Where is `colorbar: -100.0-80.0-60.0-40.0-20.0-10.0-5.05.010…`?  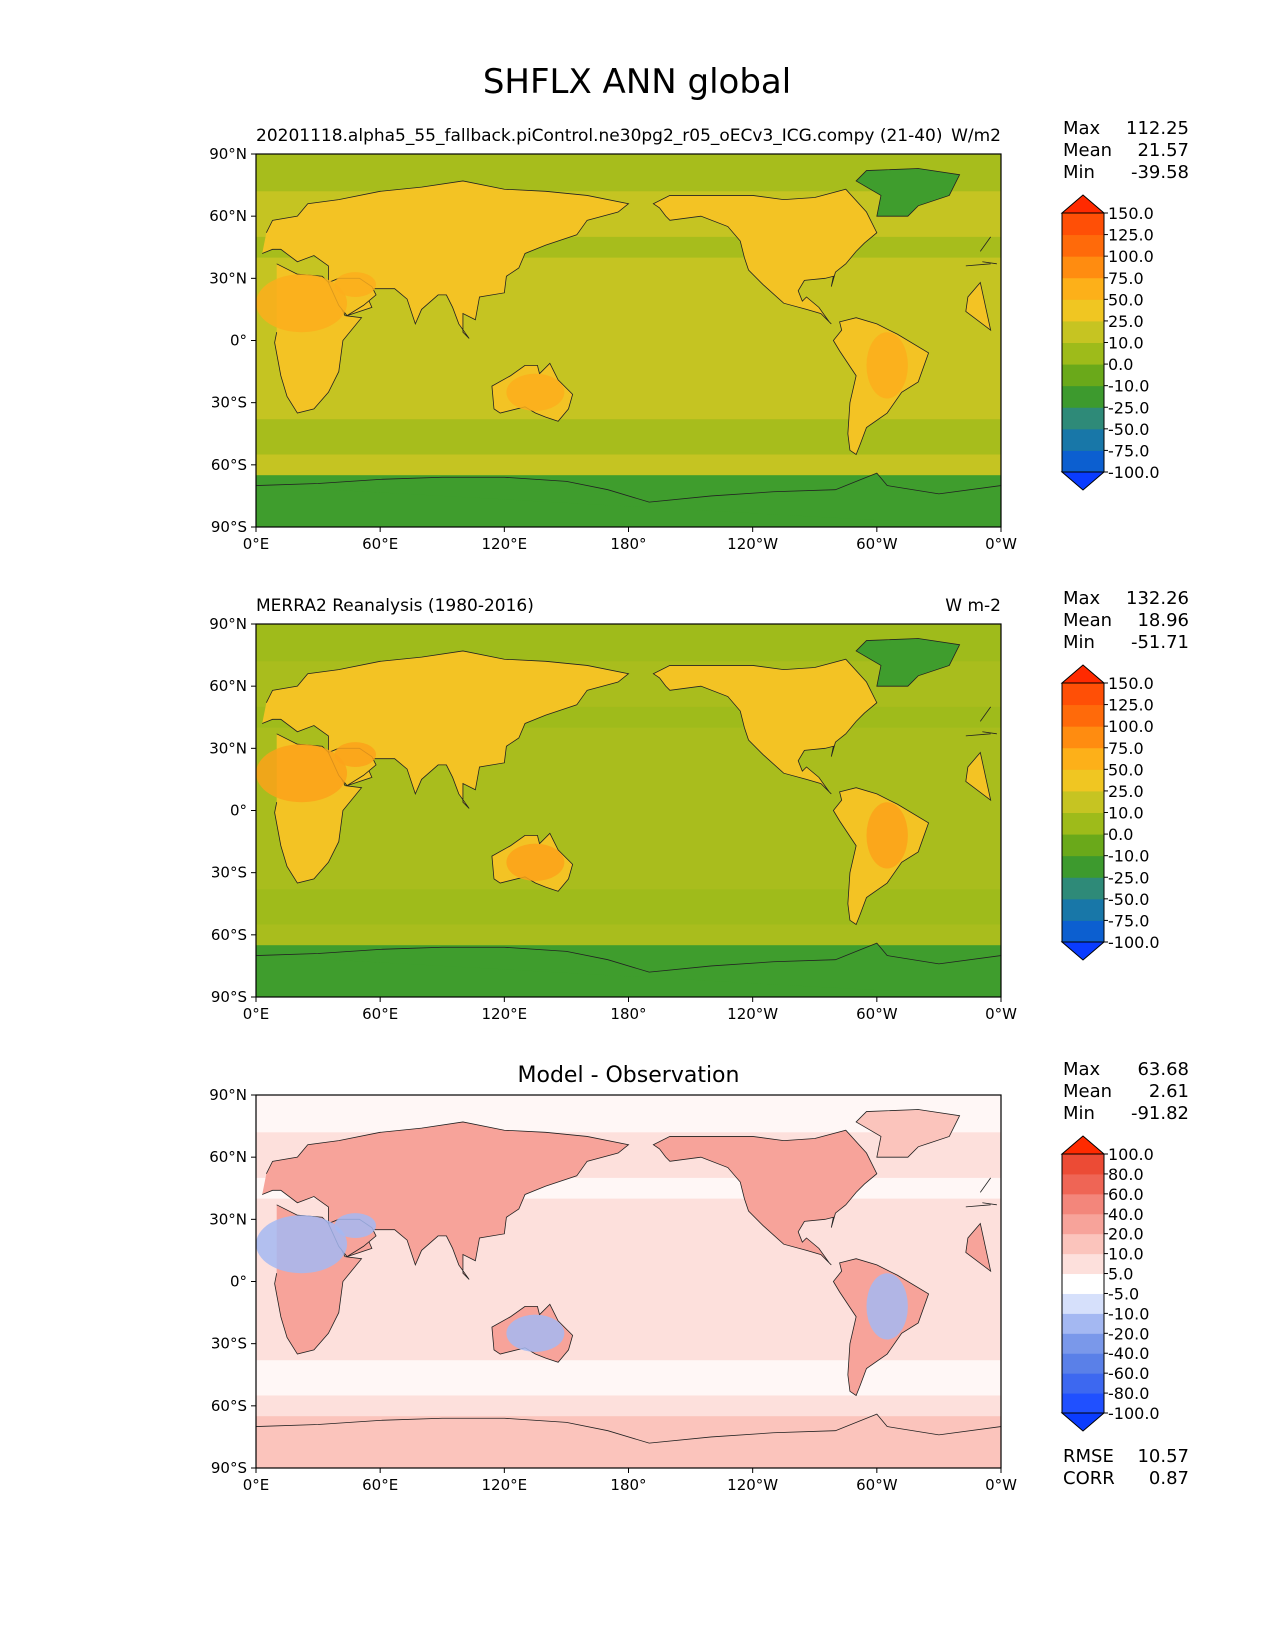 colorbar: -100.0-80.0-60.0-40.0-20.0-10.0-5.05.010… is located at coordinates (1110, 1283).